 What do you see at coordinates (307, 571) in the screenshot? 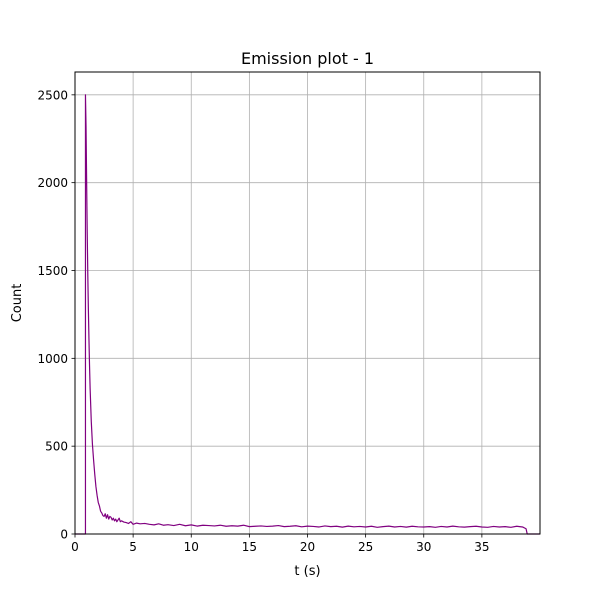
I see `x-axis-label: t (s)` at bounding box center [307, 571].